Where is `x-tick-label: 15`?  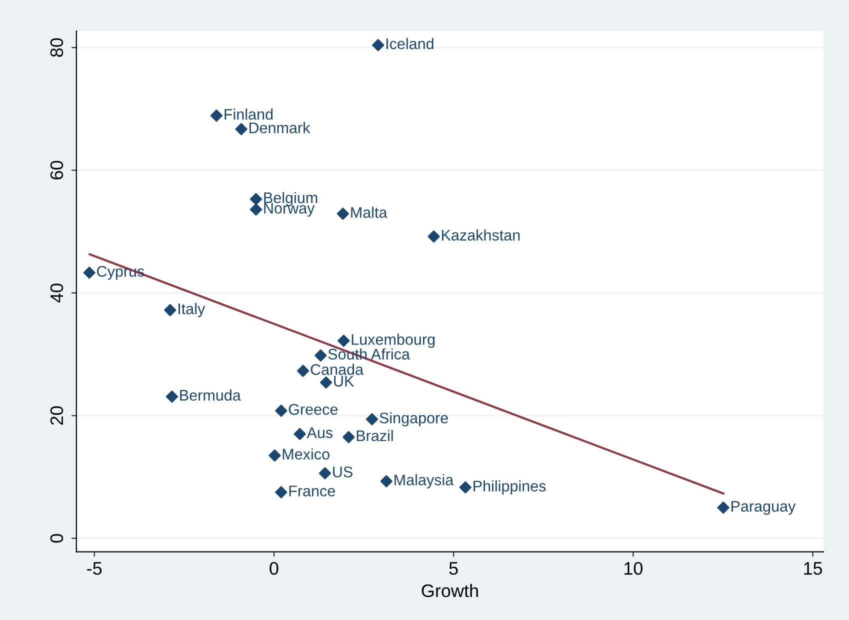 x-tick-label: 15 is located at coordinates (813, 568).